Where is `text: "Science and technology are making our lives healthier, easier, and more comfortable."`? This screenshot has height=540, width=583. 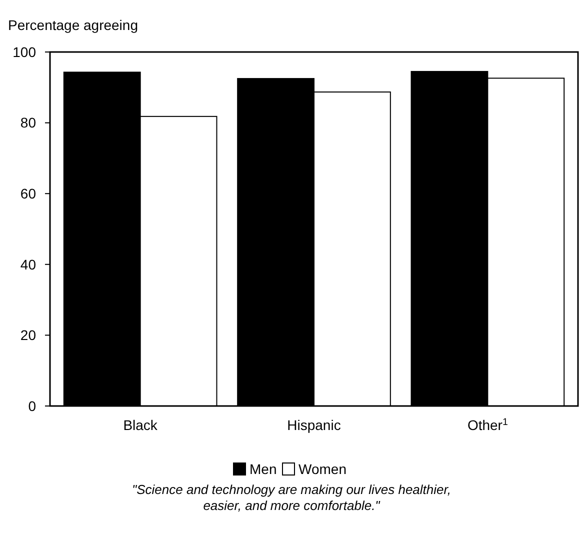 text: "Science and technology are making our lives healthier, easier, and more comfortable." is located at coordinates (291, 497).